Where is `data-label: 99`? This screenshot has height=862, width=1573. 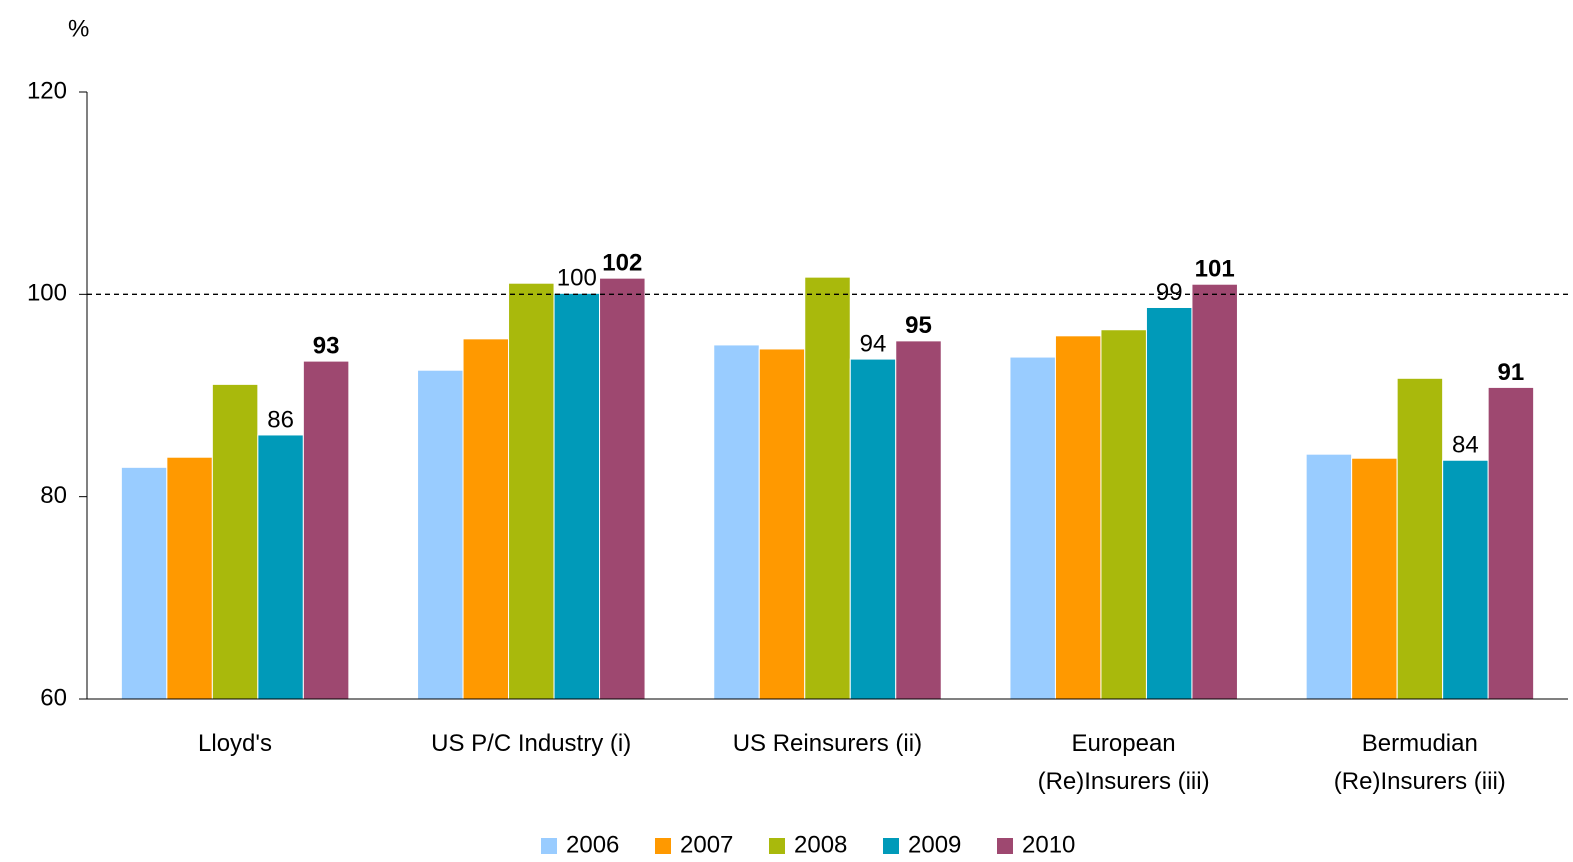
data-label: 99 is located at coordinates (1169, 292).